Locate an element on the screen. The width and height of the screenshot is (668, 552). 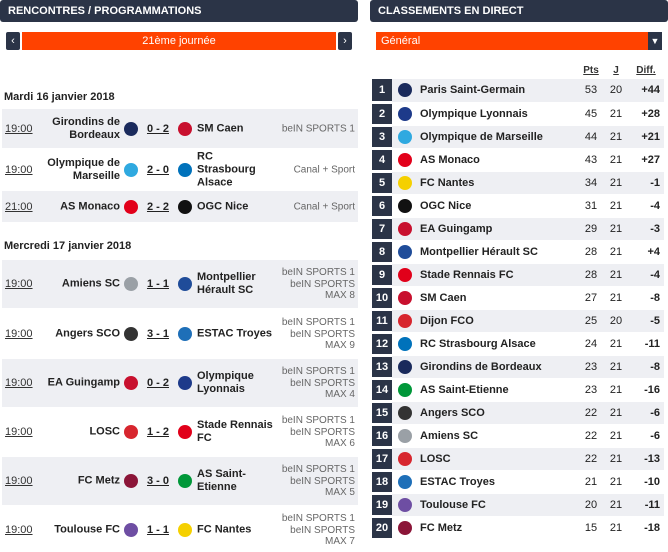
standings-select-value: Général is located at coordinates (401, 41).